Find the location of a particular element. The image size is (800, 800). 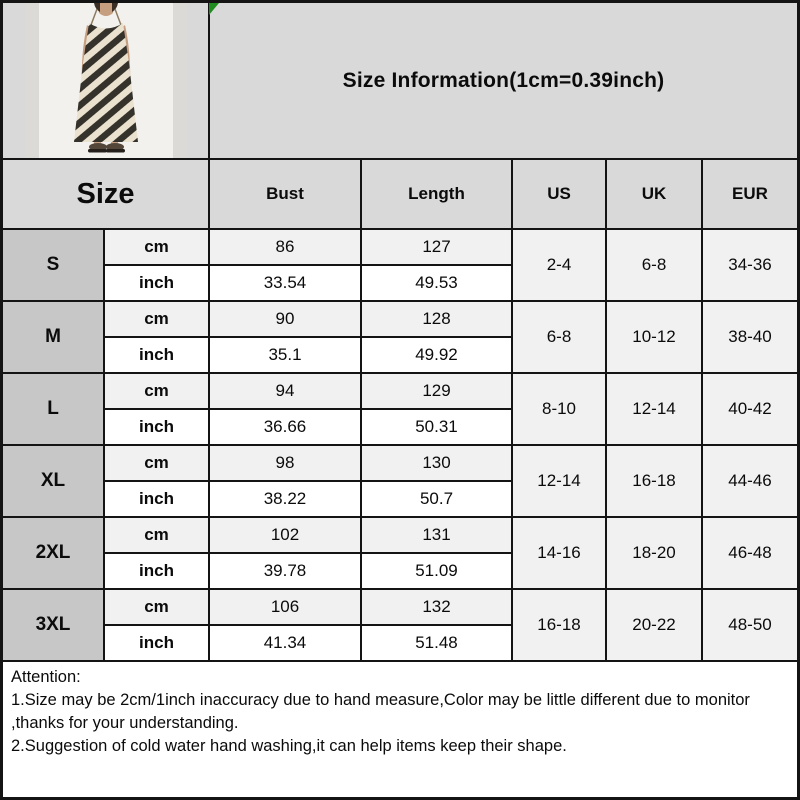

us-size-value: 2-4 is located at coordinates (559, 265).